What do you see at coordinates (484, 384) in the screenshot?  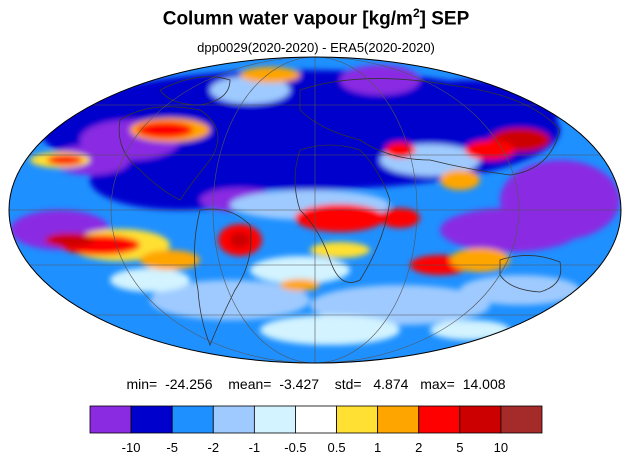 I see `stat-max: 14.008` at bounding box center [484, 384].